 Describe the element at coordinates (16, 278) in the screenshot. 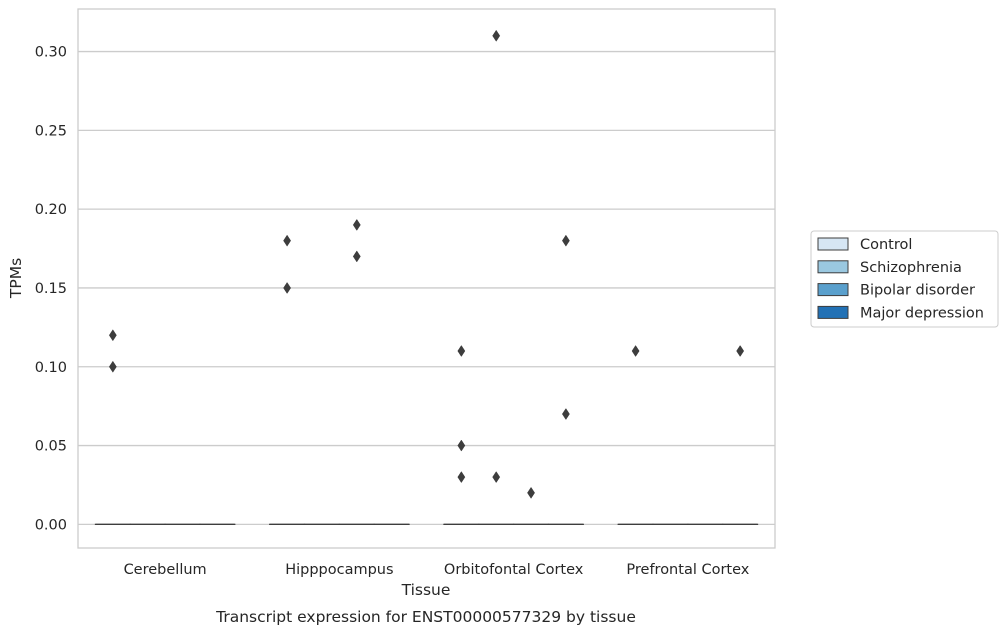

I see `y-axis-label: TPMs` at that location.